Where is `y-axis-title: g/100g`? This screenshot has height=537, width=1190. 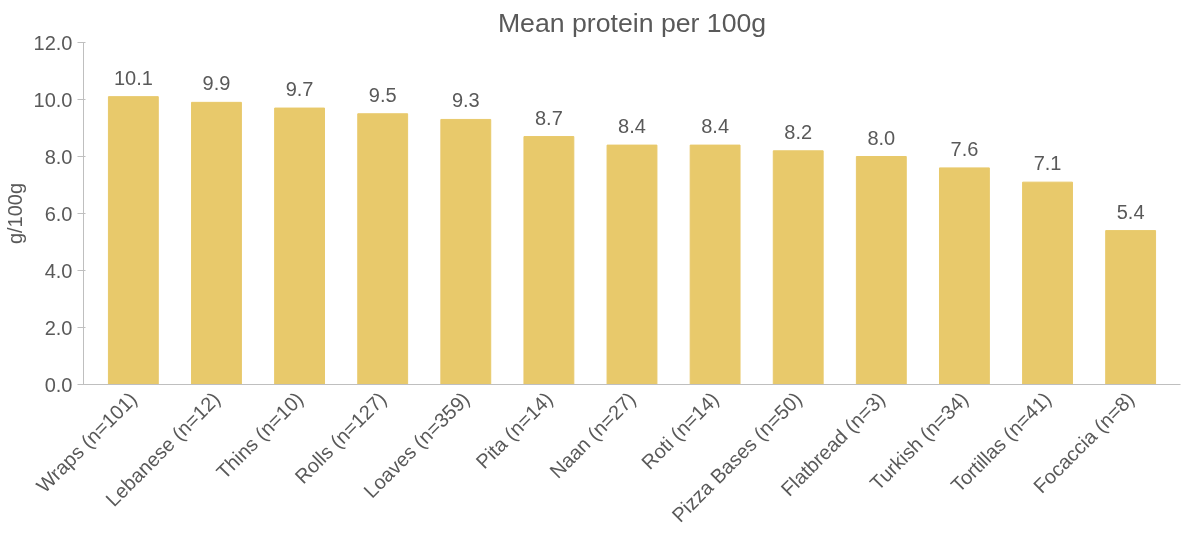 y-axis-title: g/100g is located at coordinates (14, 213).